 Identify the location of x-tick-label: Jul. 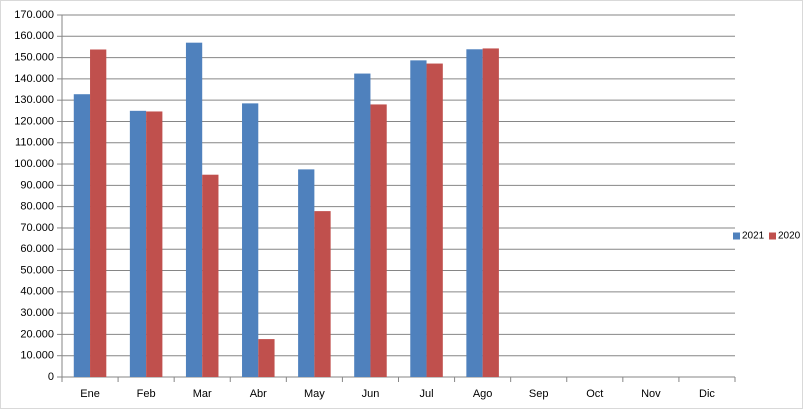
(427, 394).